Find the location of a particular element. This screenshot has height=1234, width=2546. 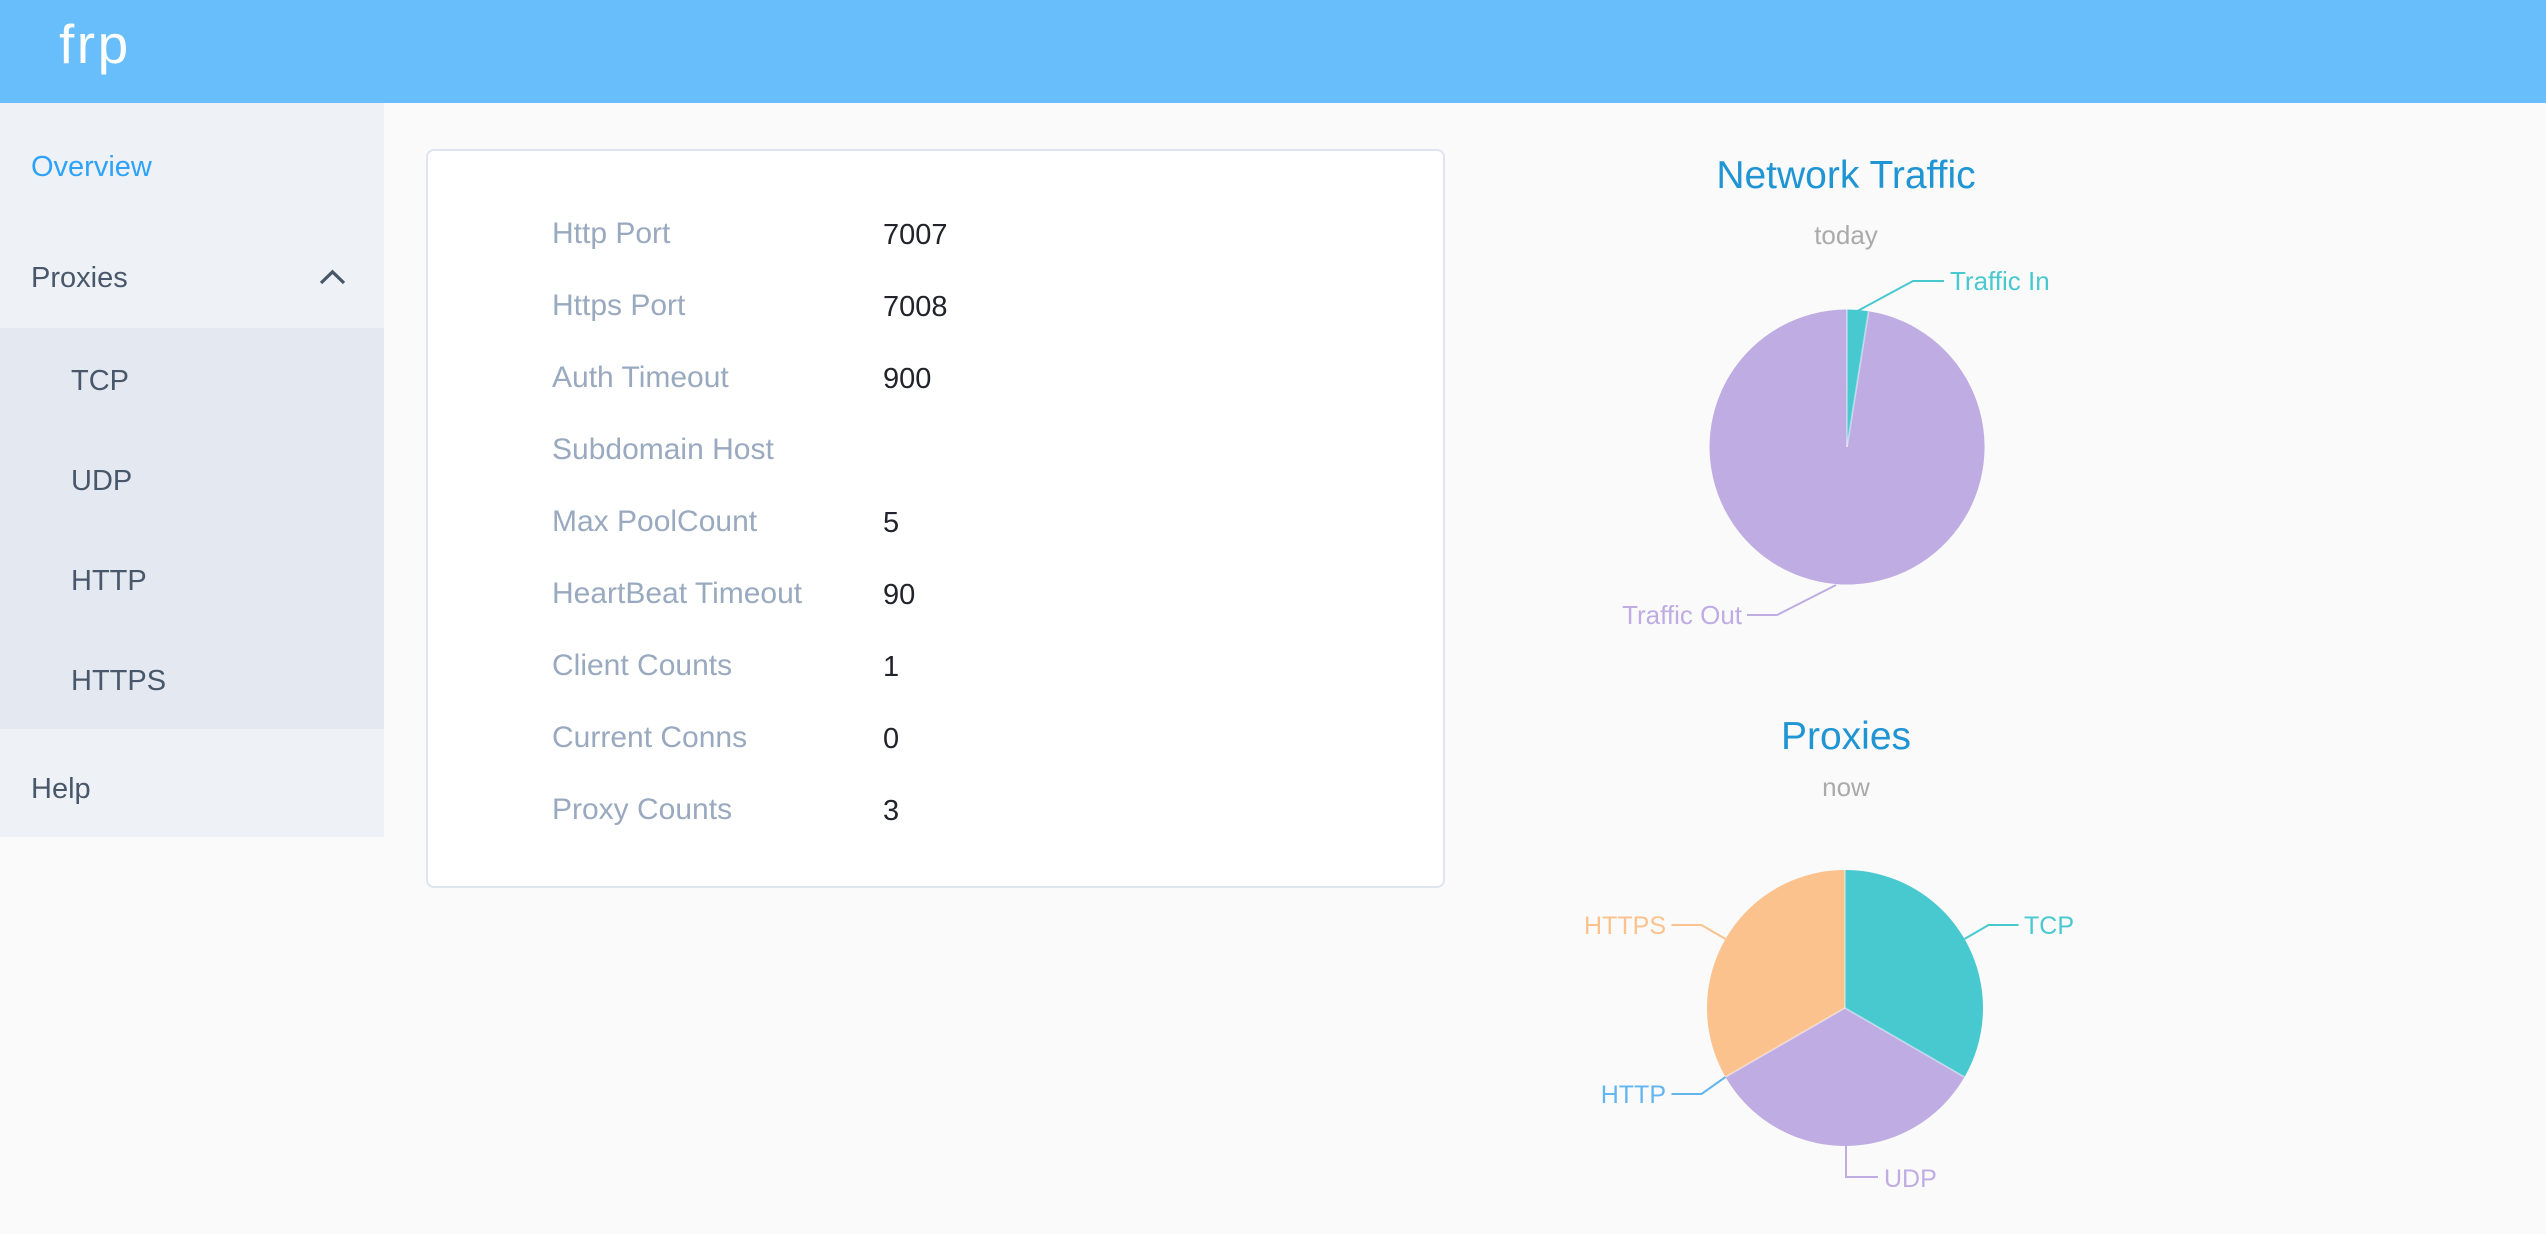

svg-text: HTTPS is located at coordinates (1625, 926).